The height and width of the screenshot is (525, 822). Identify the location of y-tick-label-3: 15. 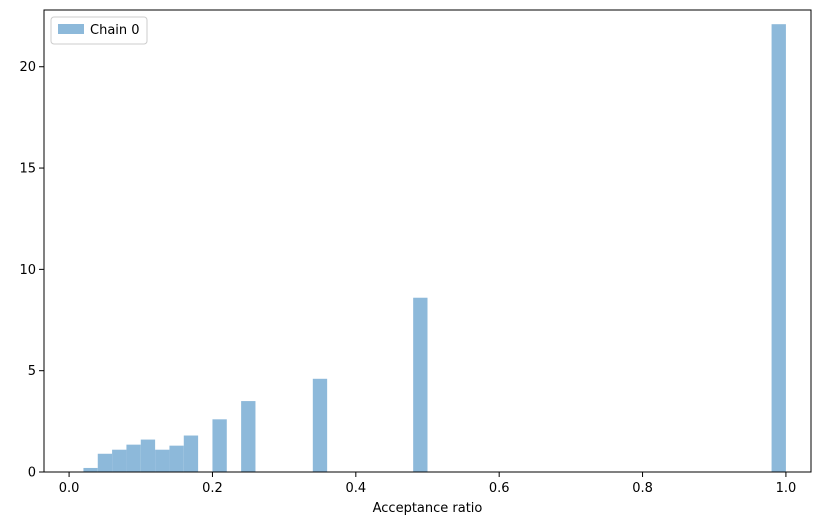
(27, 169).